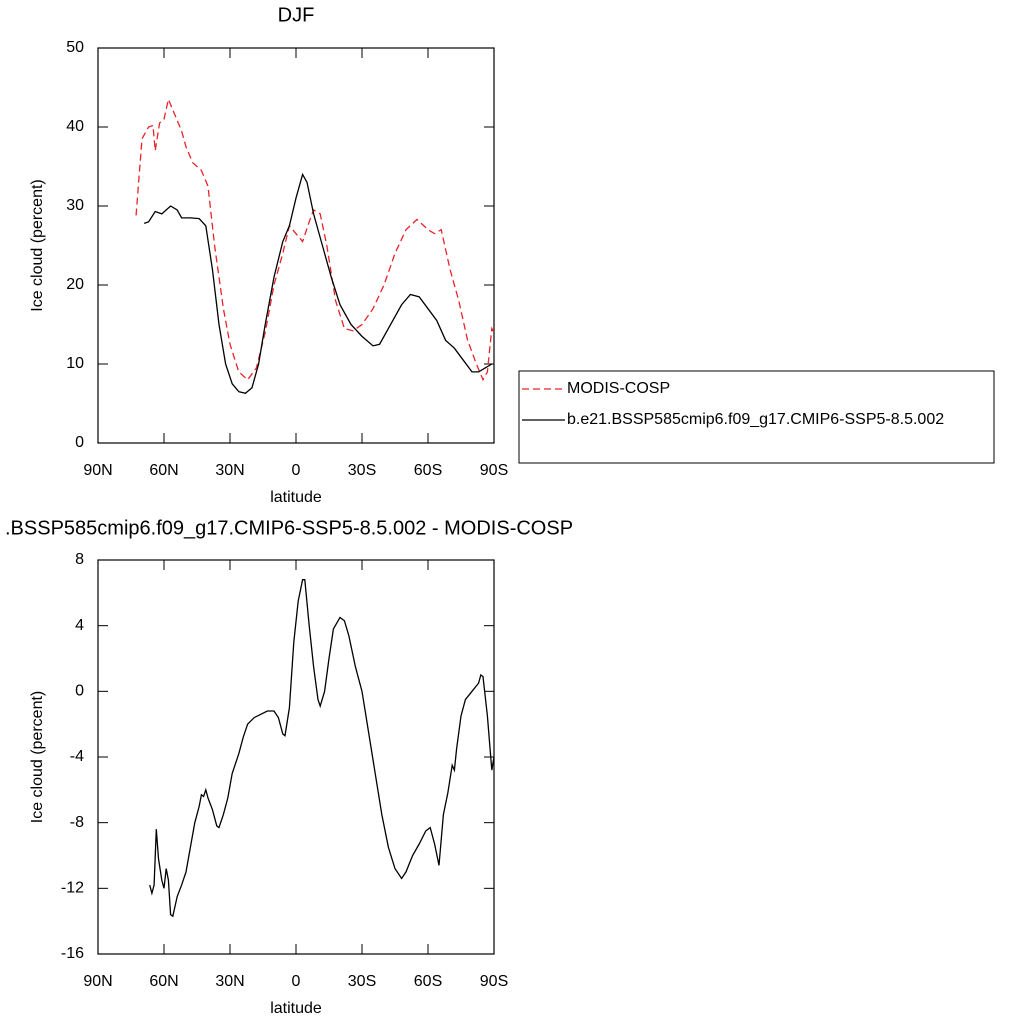 The image size is (1024, 1024). What do you see at coordinates (79, 559) in the screenshot?
I see `y-tick-label: 8` at bounding box center [79, 559].